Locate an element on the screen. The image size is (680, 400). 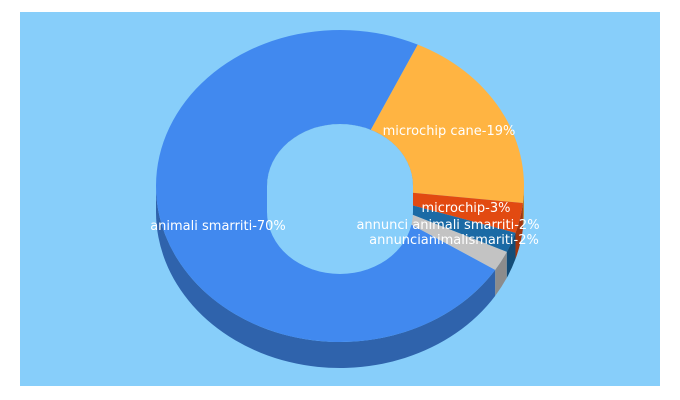
slice-label-1: microchip cane-19% is located at coordinates (449, 131).